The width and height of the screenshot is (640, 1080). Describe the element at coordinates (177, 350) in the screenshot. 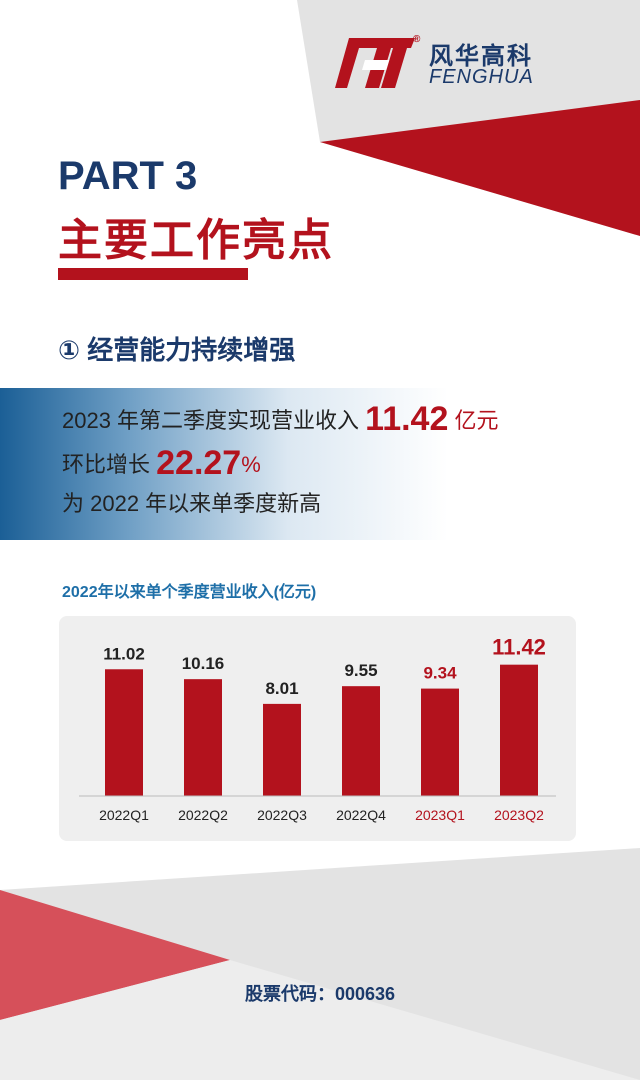

I see `section-heading: ① 经营能力持续增强` at that location.